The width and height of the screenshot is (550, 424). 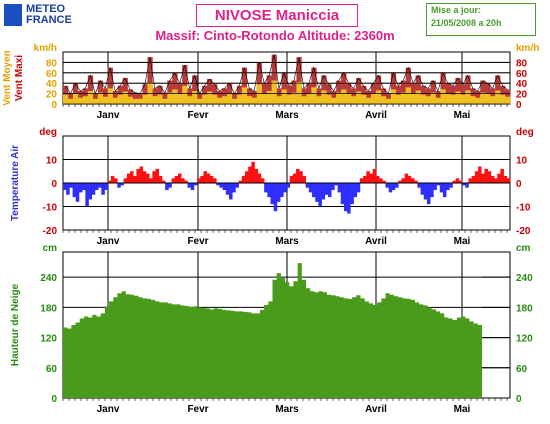 What do you see at coordinates (197, 409) in the screenshot?
I see `snow-month-label: Fevr` at bounding box center [197, 409].